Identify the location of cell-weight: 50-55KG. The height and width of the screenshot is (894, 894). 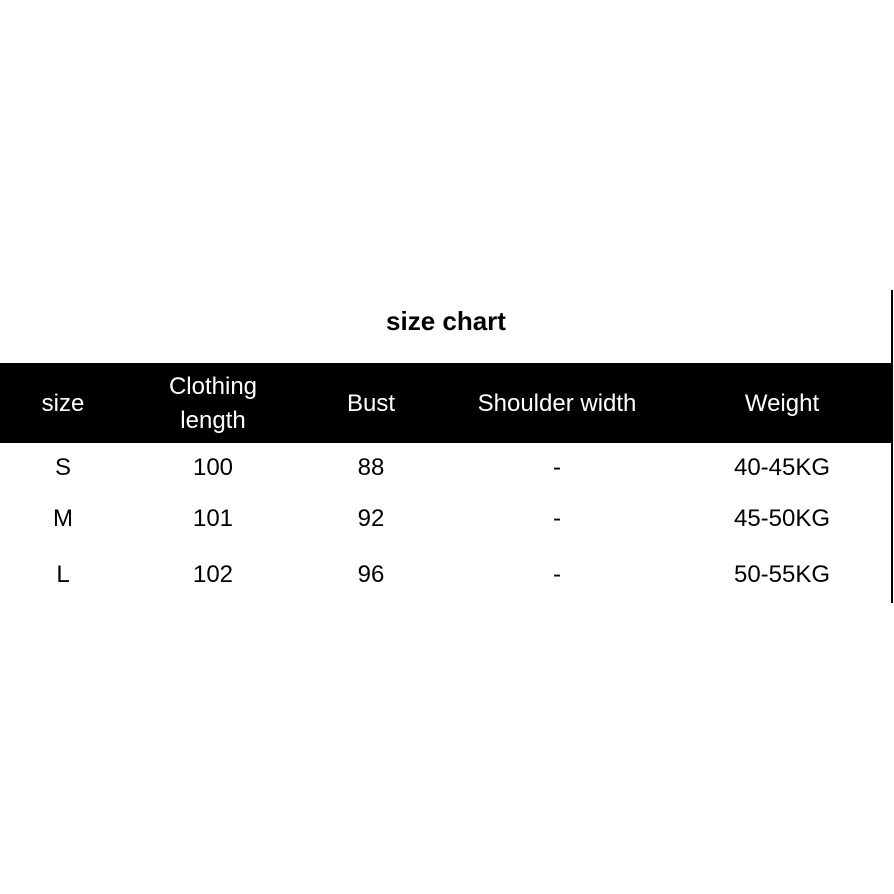
(782, 574).